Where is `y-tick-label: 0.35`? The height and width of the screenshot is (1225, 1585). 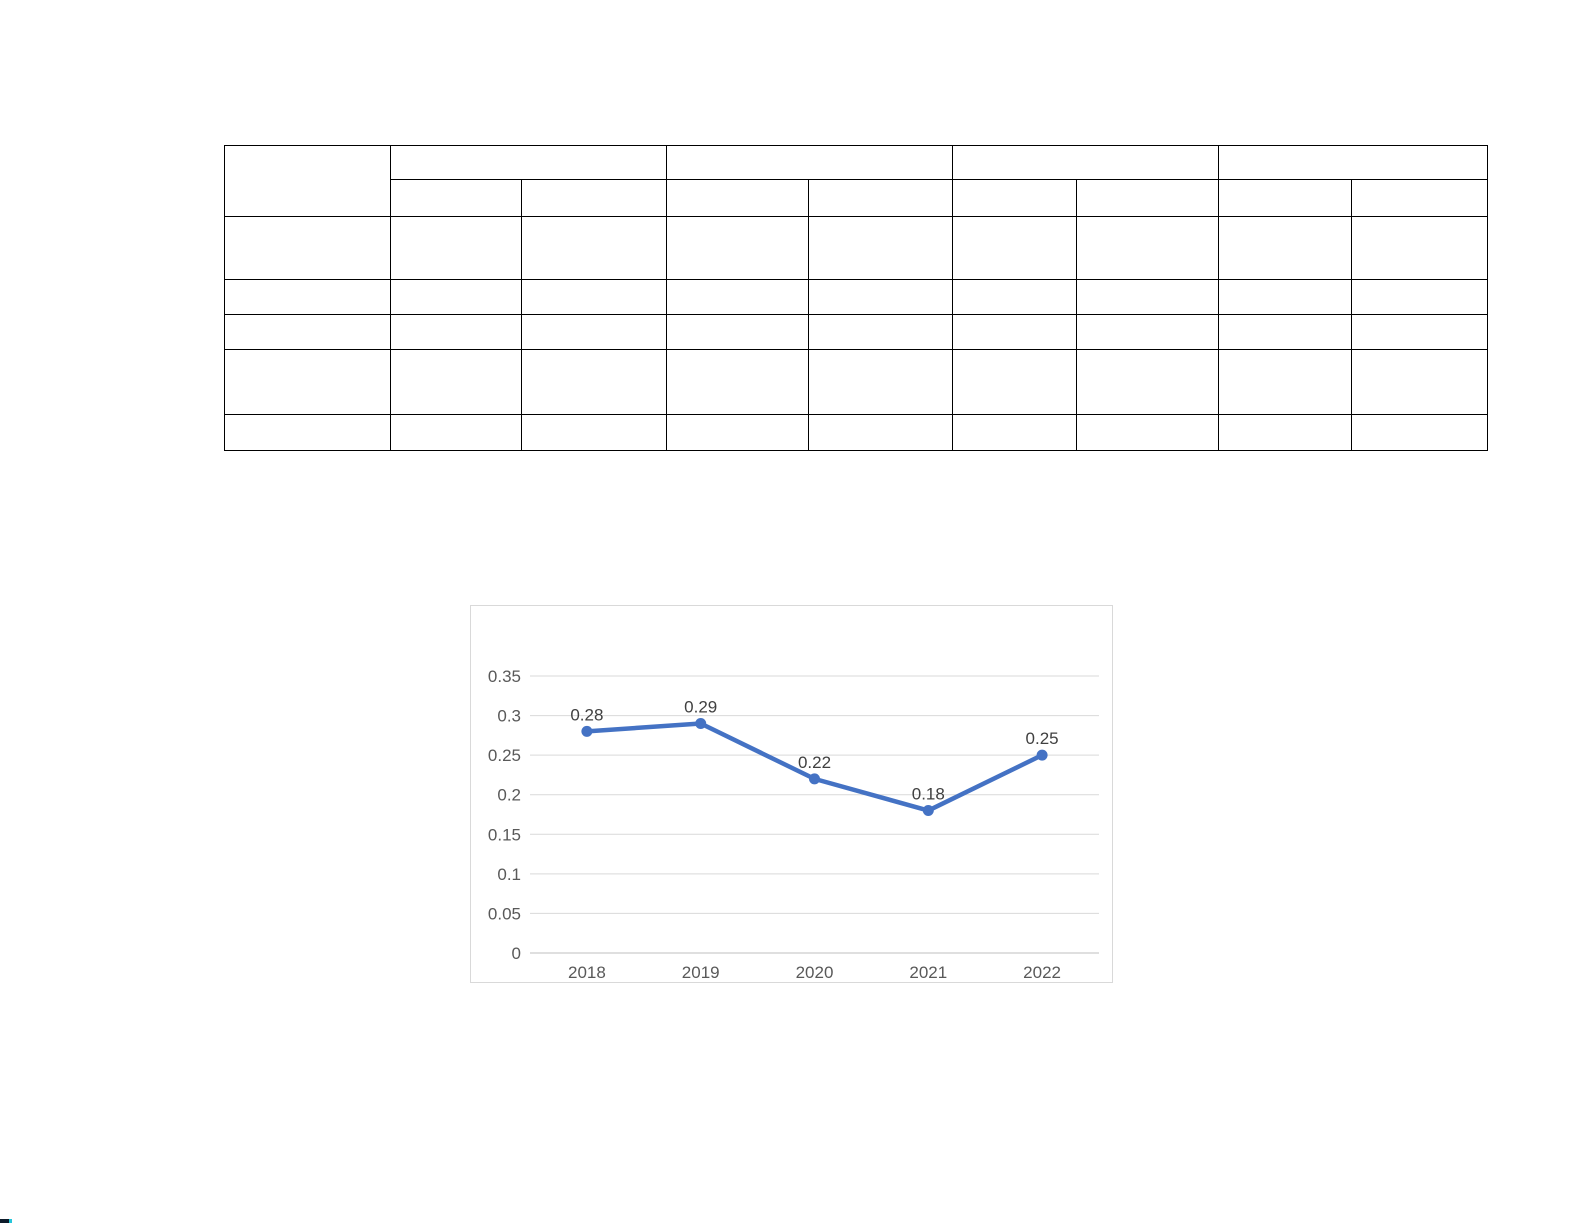 y-tick-label: 0.35 is located at coordinates (504, 676).